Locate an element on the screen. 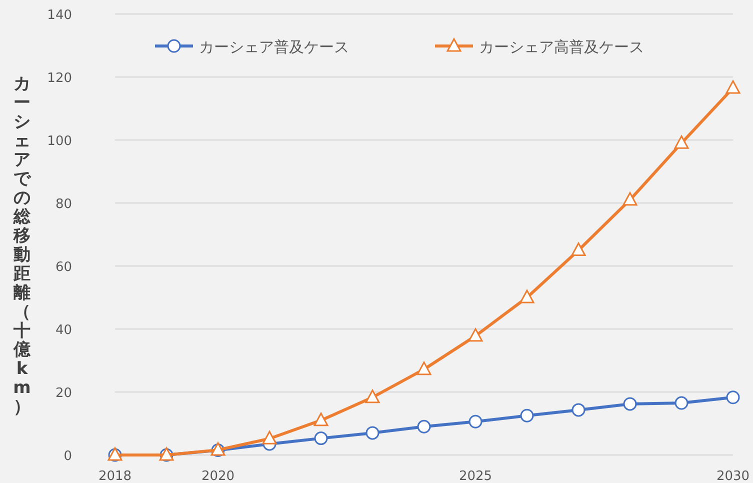  text: カーシェアでの総移動距離（十億km） is located at coordinates (22, 245).